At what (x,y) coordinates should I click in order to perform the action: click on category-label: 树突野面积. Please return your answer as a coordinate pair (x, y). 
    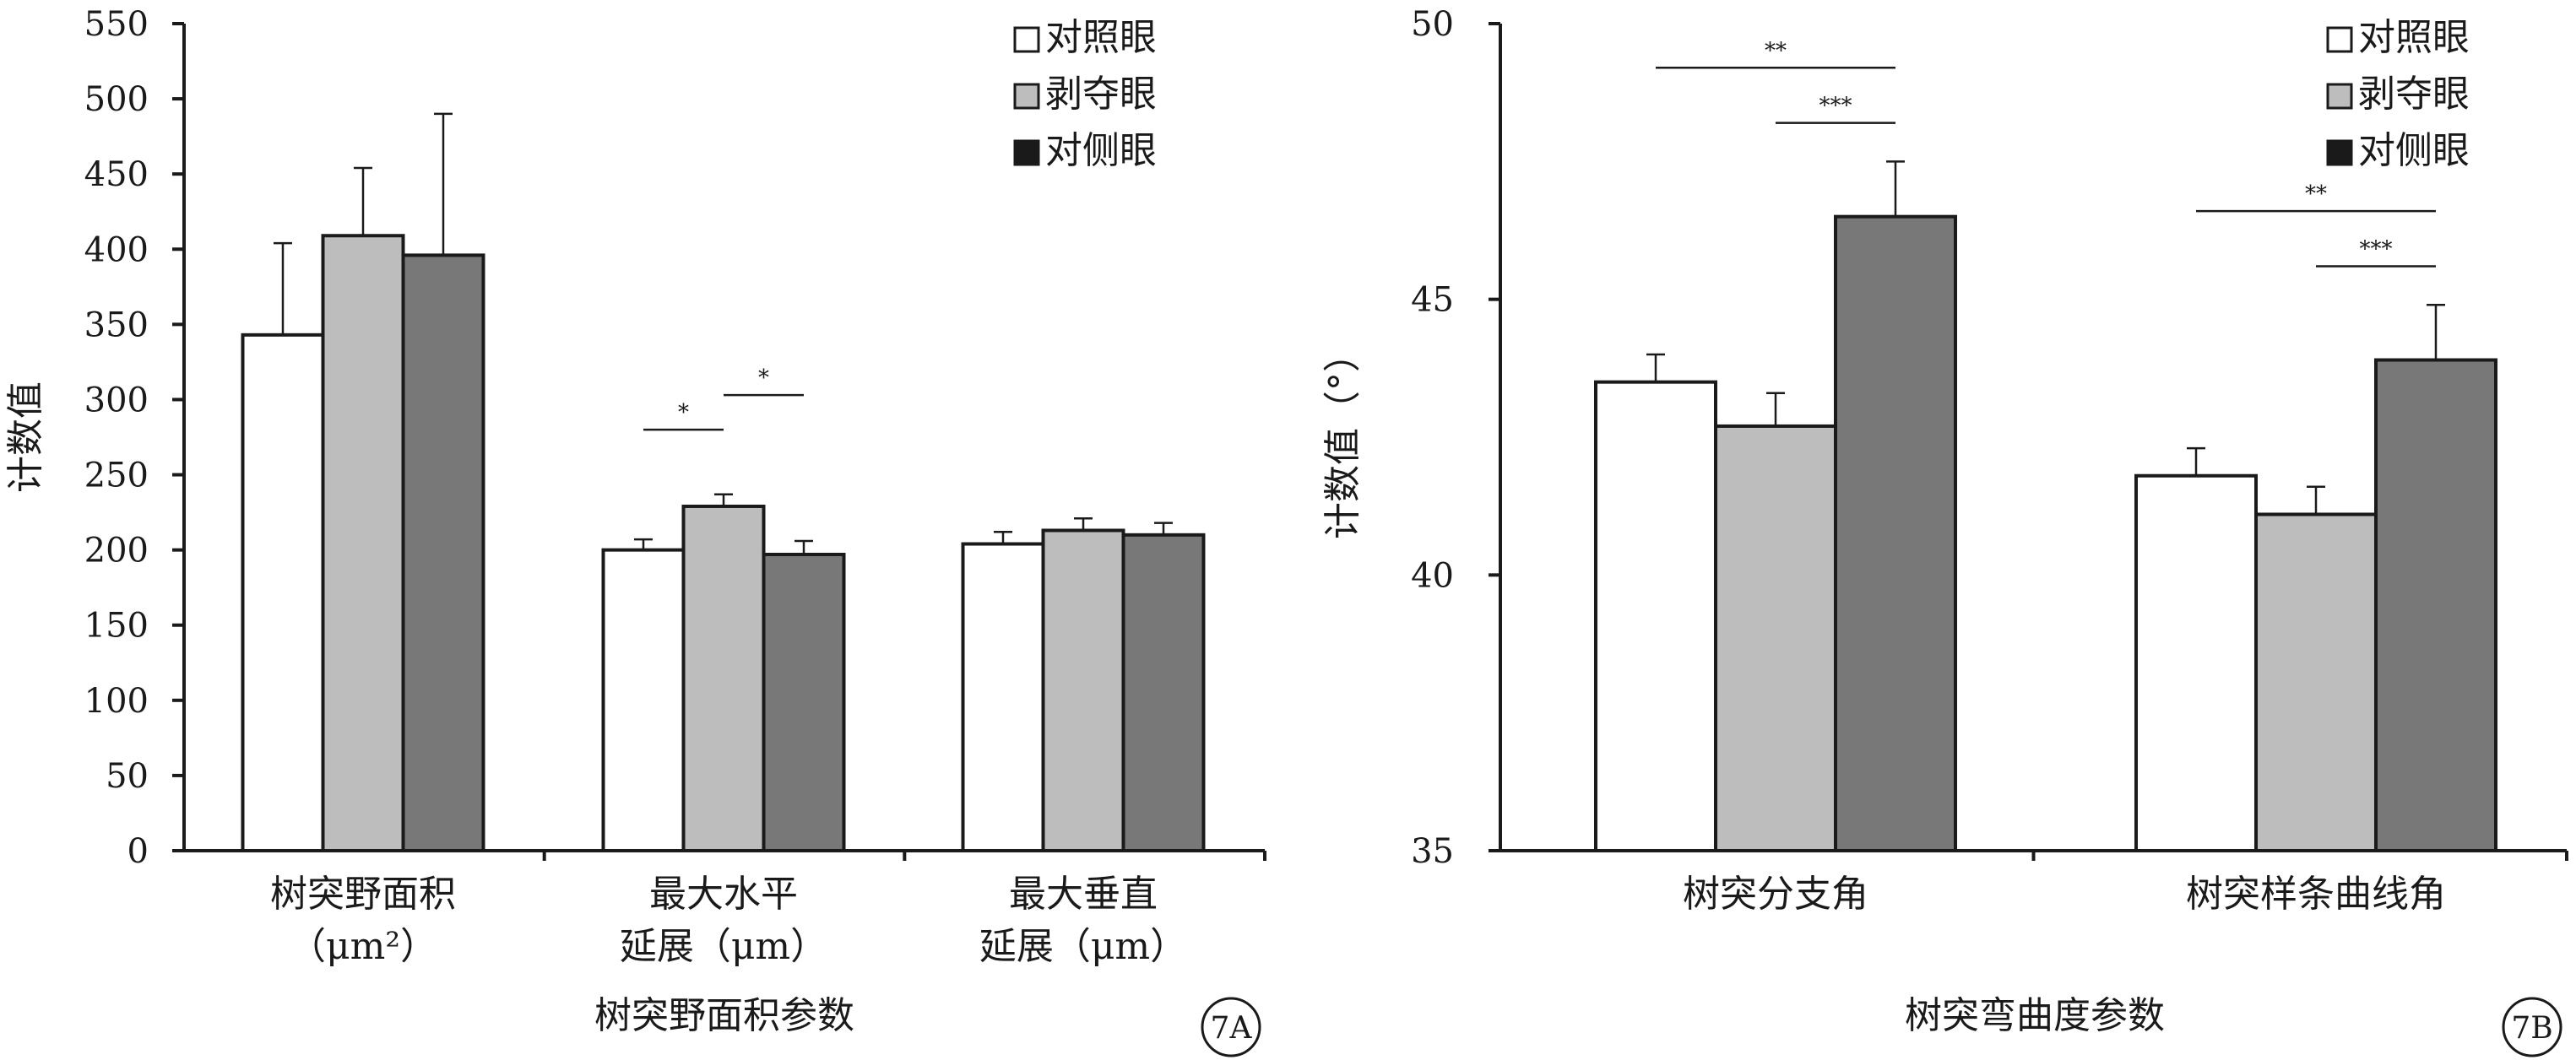
    Looking at the image, I should click on (363, 894).